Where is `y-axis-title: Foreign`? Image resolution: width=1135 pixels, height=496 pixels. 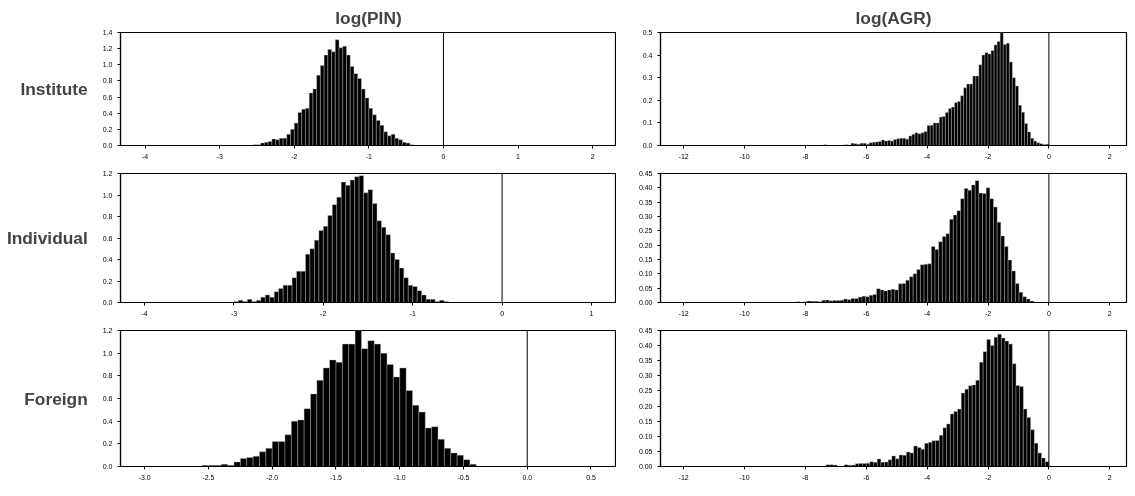 y-axis-title: Foreign is located at coordinates (56, 398).